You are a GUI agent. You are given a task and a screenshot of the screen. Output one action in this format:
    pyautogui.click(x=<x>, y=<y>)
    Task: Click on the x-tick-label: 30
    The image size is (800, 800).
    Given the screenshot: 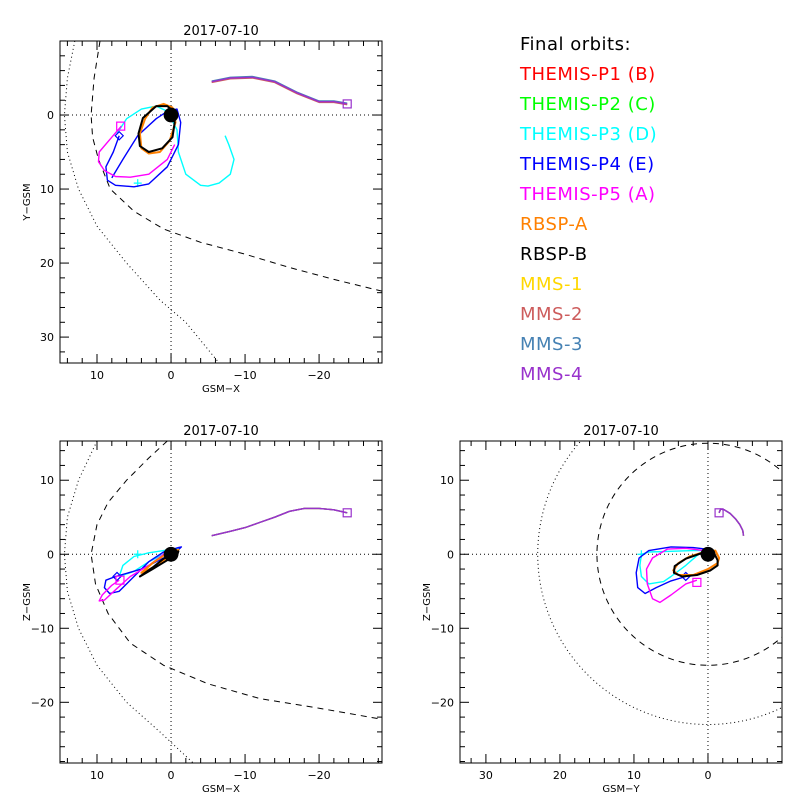 What is the action you would take?
    pyautogui.click(x=486, y=775)
    